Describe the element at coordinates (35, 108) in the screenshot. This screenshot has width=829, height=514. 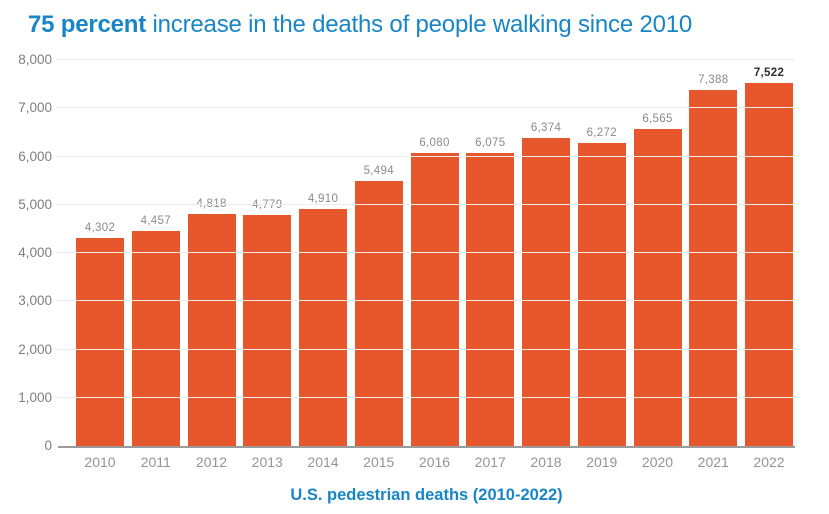
I see `y-axis-tick-label: 7,000` at that location.